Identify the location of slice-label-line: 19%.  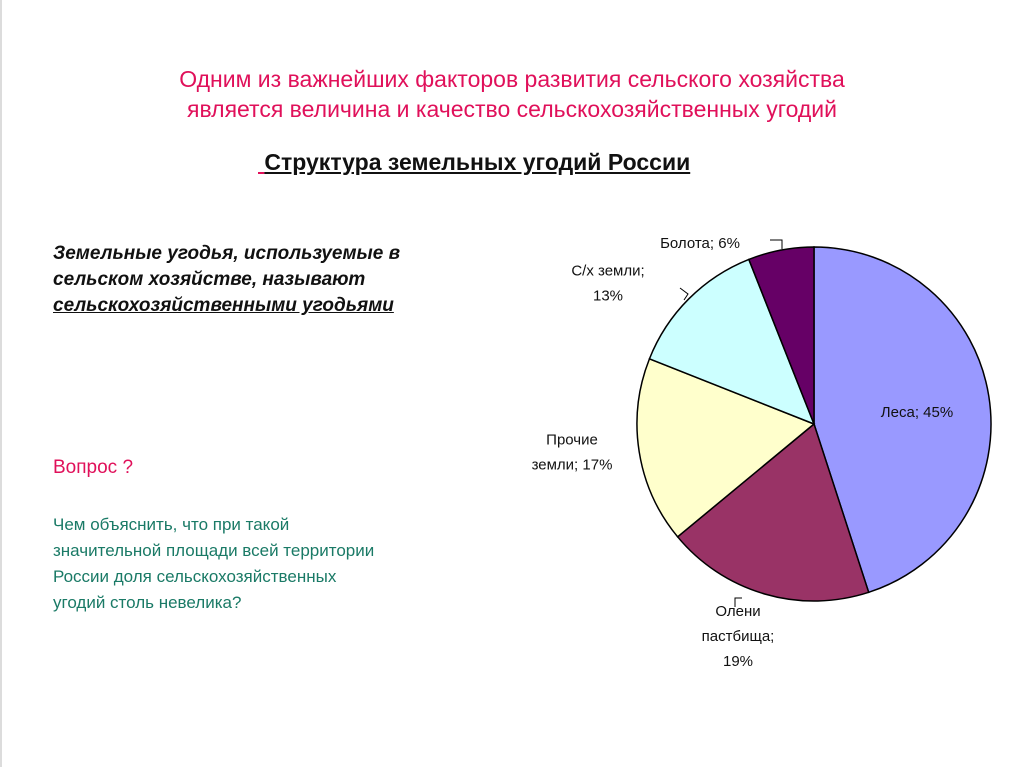
(738, 661).